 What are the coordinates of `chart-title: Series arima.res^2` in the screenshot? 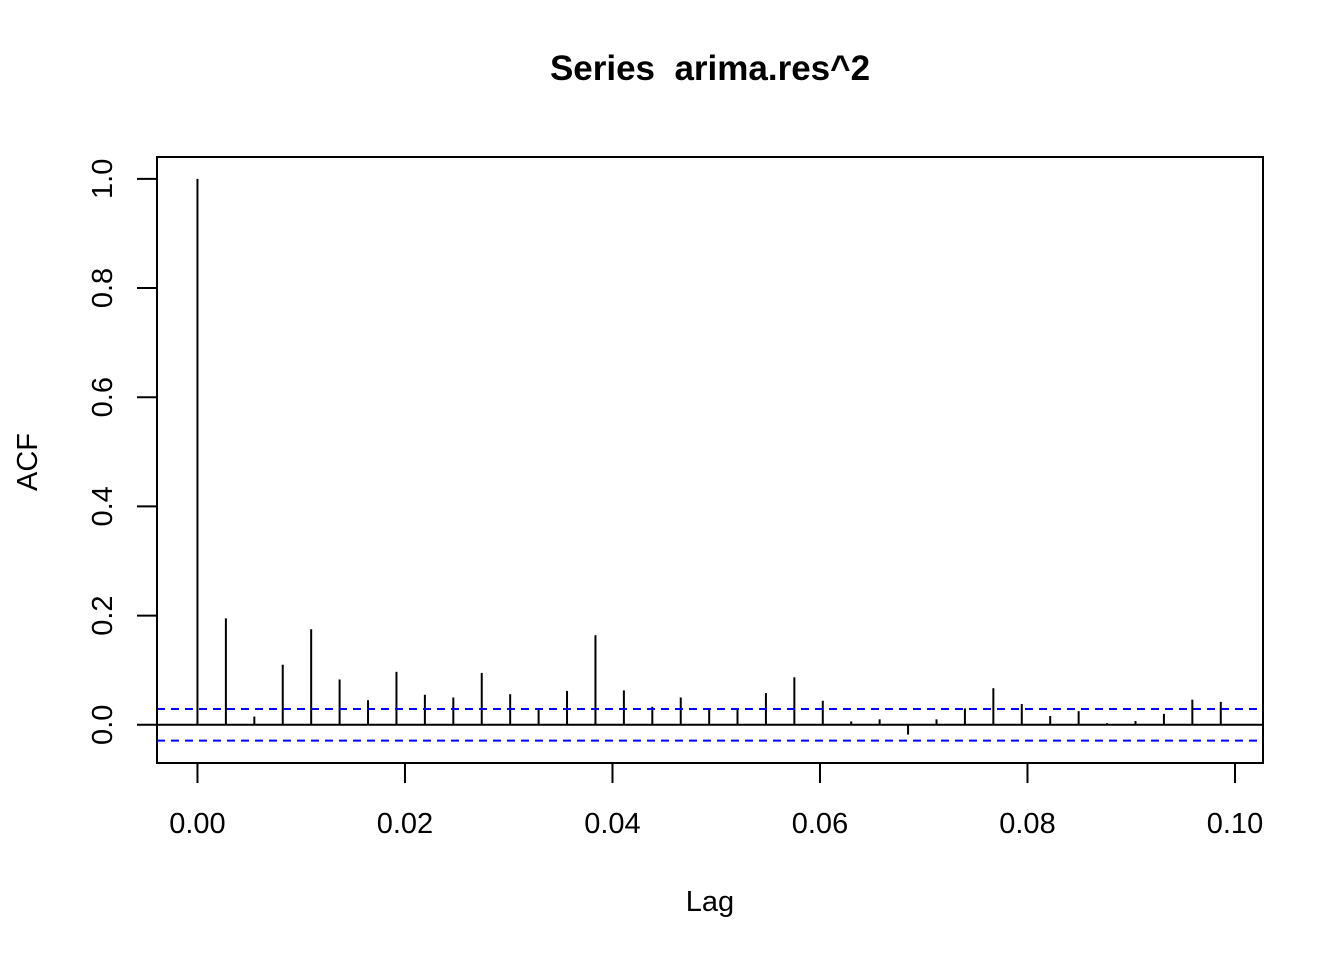 It's located at (710, 68).